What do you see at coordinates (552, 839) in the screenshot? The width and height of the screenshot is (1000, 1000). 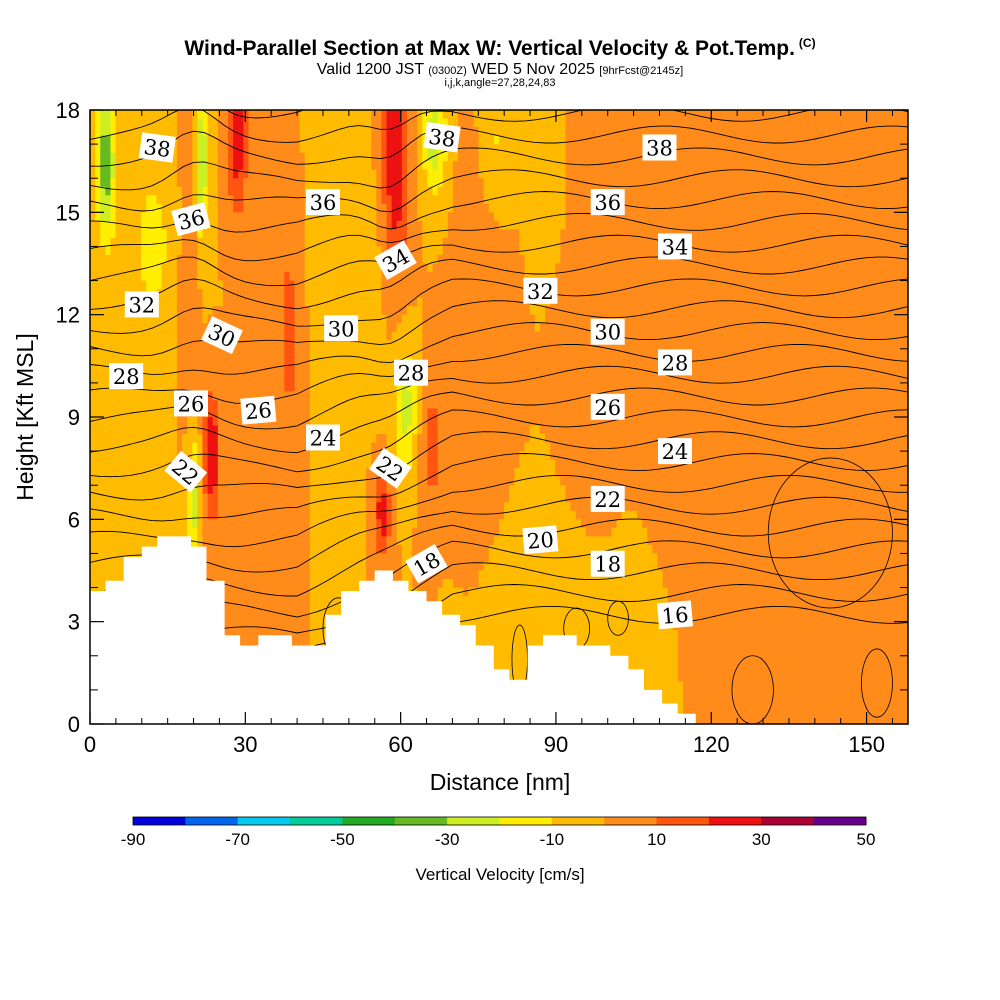 I see `colorbar-tick-label: -10` at bounding box center [552, 839].